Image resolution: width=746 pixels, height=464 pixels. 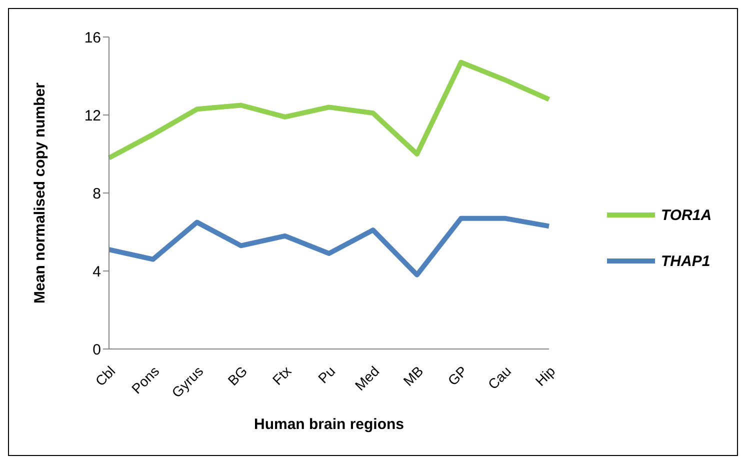 What do you see at coordinates (39, 193) in the screenshot?
I see `y-axis-title: Mean normalised copy number` at bounding box center [39, 193].